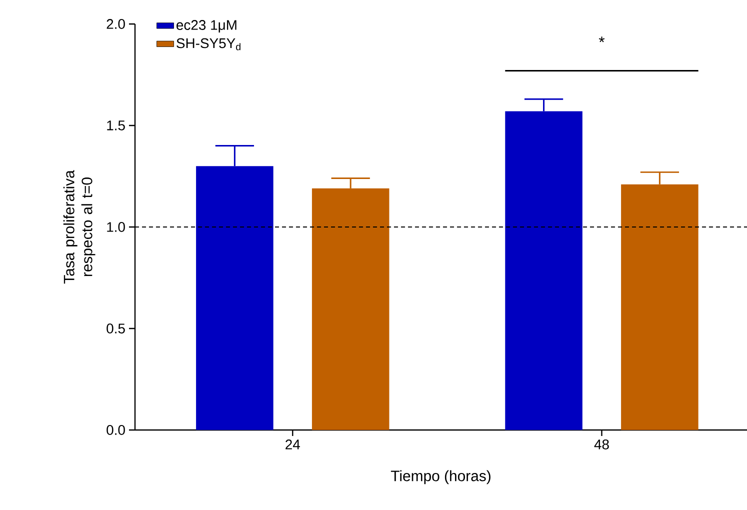 This screenshot has height=510, width=747. What do you see at coordinates (115, 430) in the screenshot?
I see `y-tick-label: 0.0` at bounding box center [115, 430].